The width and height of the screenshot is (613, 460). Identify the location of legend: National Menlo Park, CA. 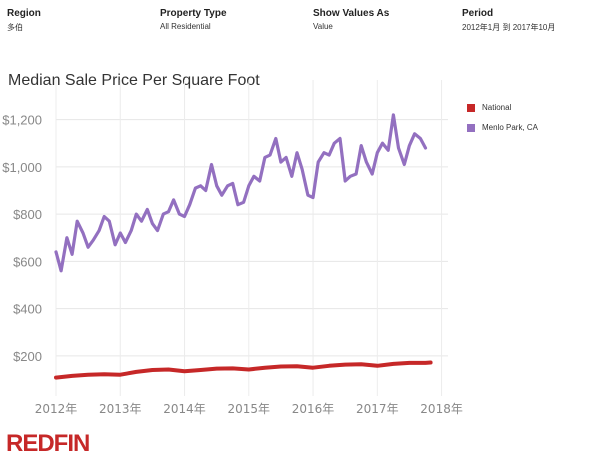
(502, 121).